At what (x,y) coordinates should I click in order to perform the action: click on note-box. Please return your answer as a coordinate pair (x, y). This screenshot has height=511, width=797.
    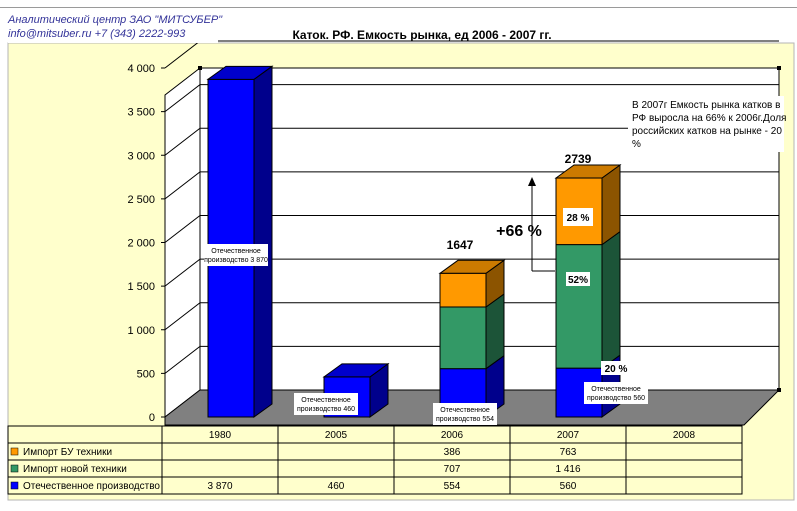
    Looking at the image, I should click on (706, 124).